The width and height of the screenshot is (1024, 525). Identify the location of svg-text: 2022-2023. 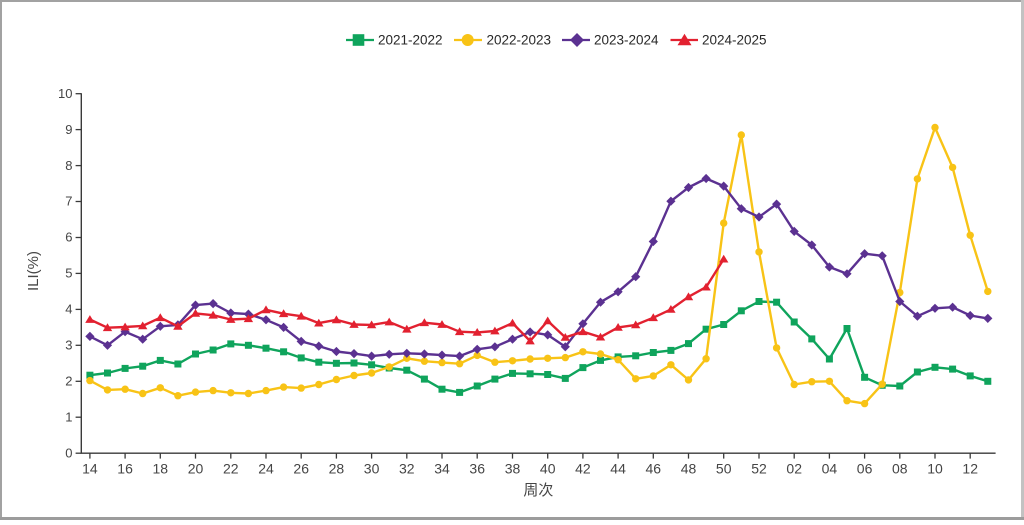
(519, 40).